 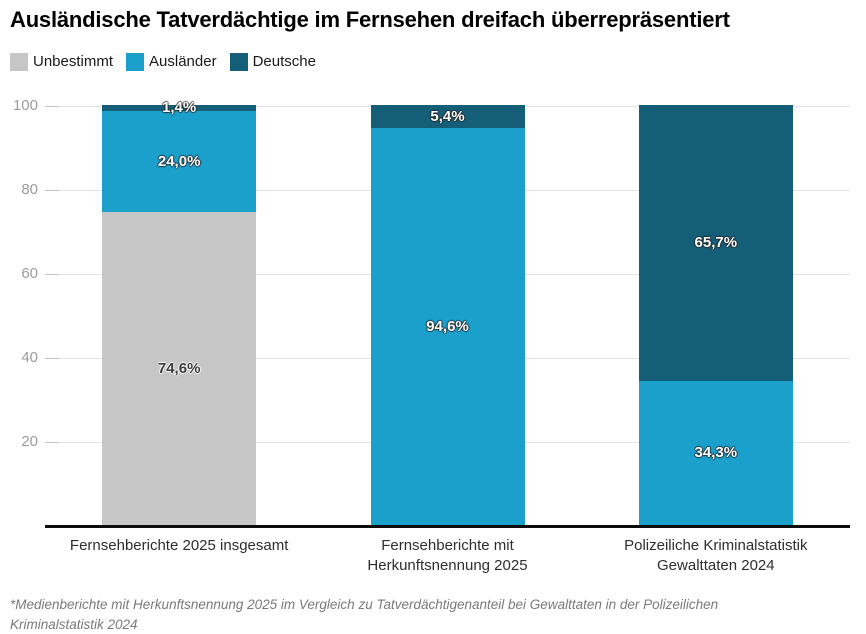 I want to click on legend-swatch-deutsche, so click(x=238, y=62).